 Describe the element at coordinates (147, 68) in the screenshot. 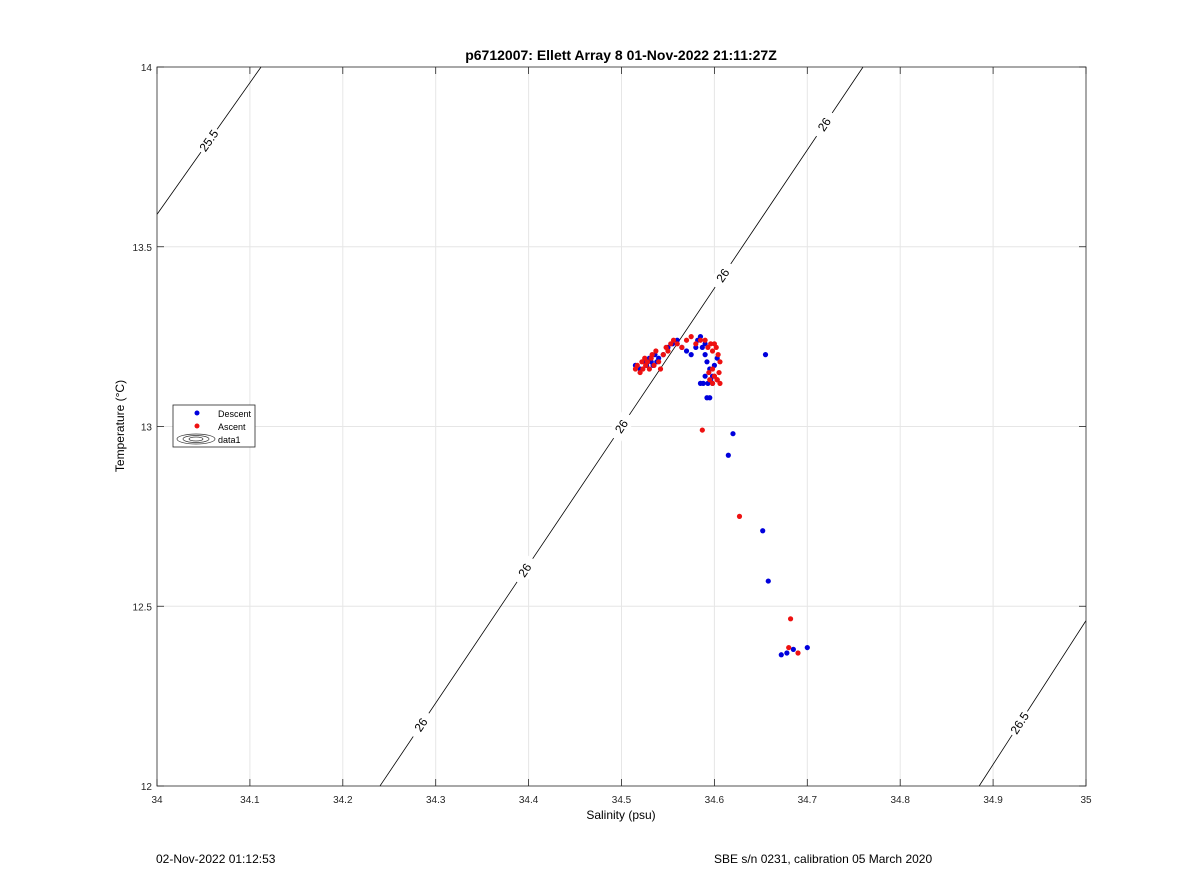

I see `y-tick-label: 14` at that location.